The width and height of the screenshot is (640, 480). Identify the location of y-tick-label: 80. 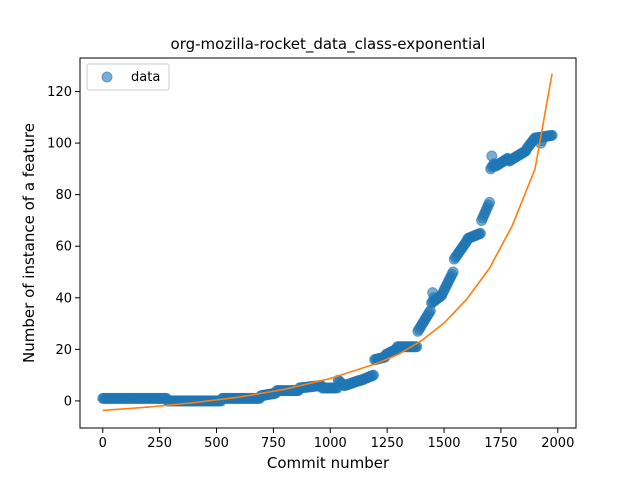
(63, 195).